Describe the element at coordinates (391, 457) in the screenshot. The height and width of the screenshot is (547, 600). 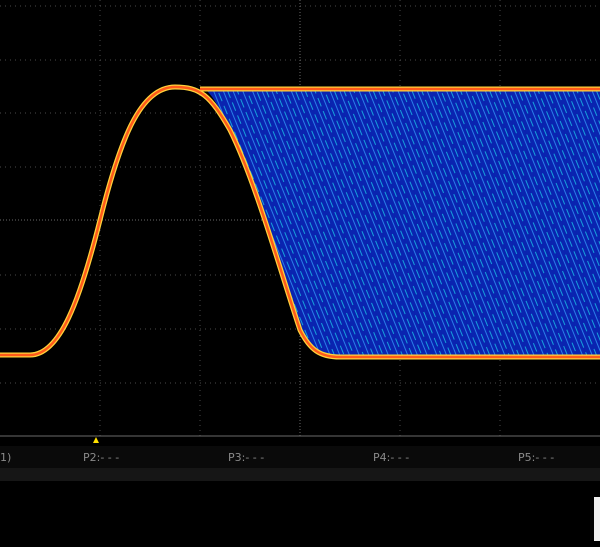
I see `status-item: P4:- - -` at that location.